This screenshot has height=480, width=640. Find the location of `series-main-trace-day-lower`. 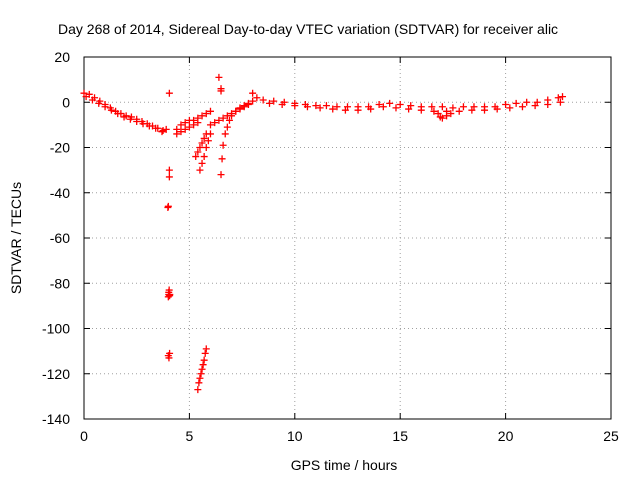

series-main-trace-day-lower is located at coordinates (408, 104).